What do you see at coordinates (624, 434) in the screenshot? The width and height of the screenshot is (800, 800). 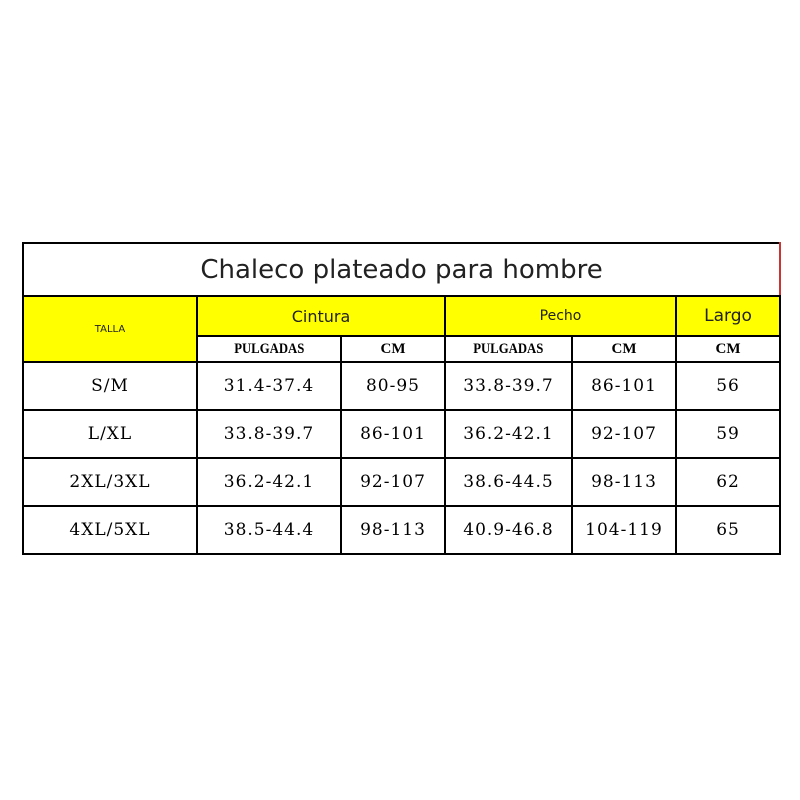 I see `cell-chest-cm: 92-107` at bounding box center [624, 434].